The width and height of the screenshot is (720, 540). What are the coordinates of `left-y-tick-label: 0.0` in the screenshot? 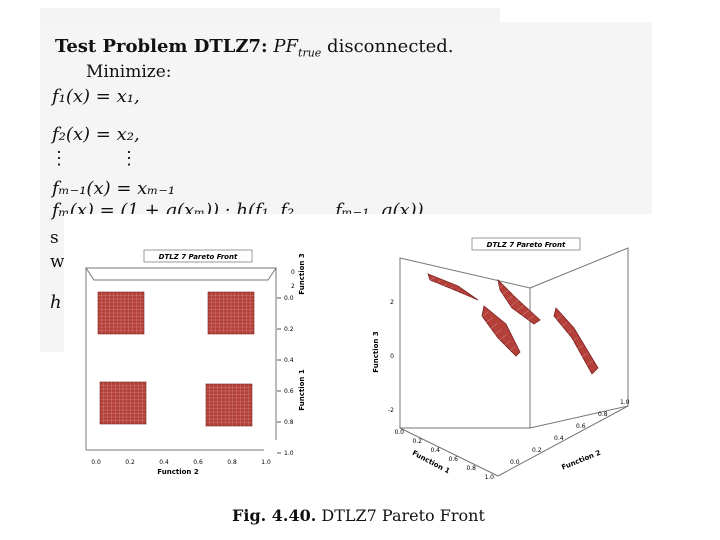 It's located at (289, 298).